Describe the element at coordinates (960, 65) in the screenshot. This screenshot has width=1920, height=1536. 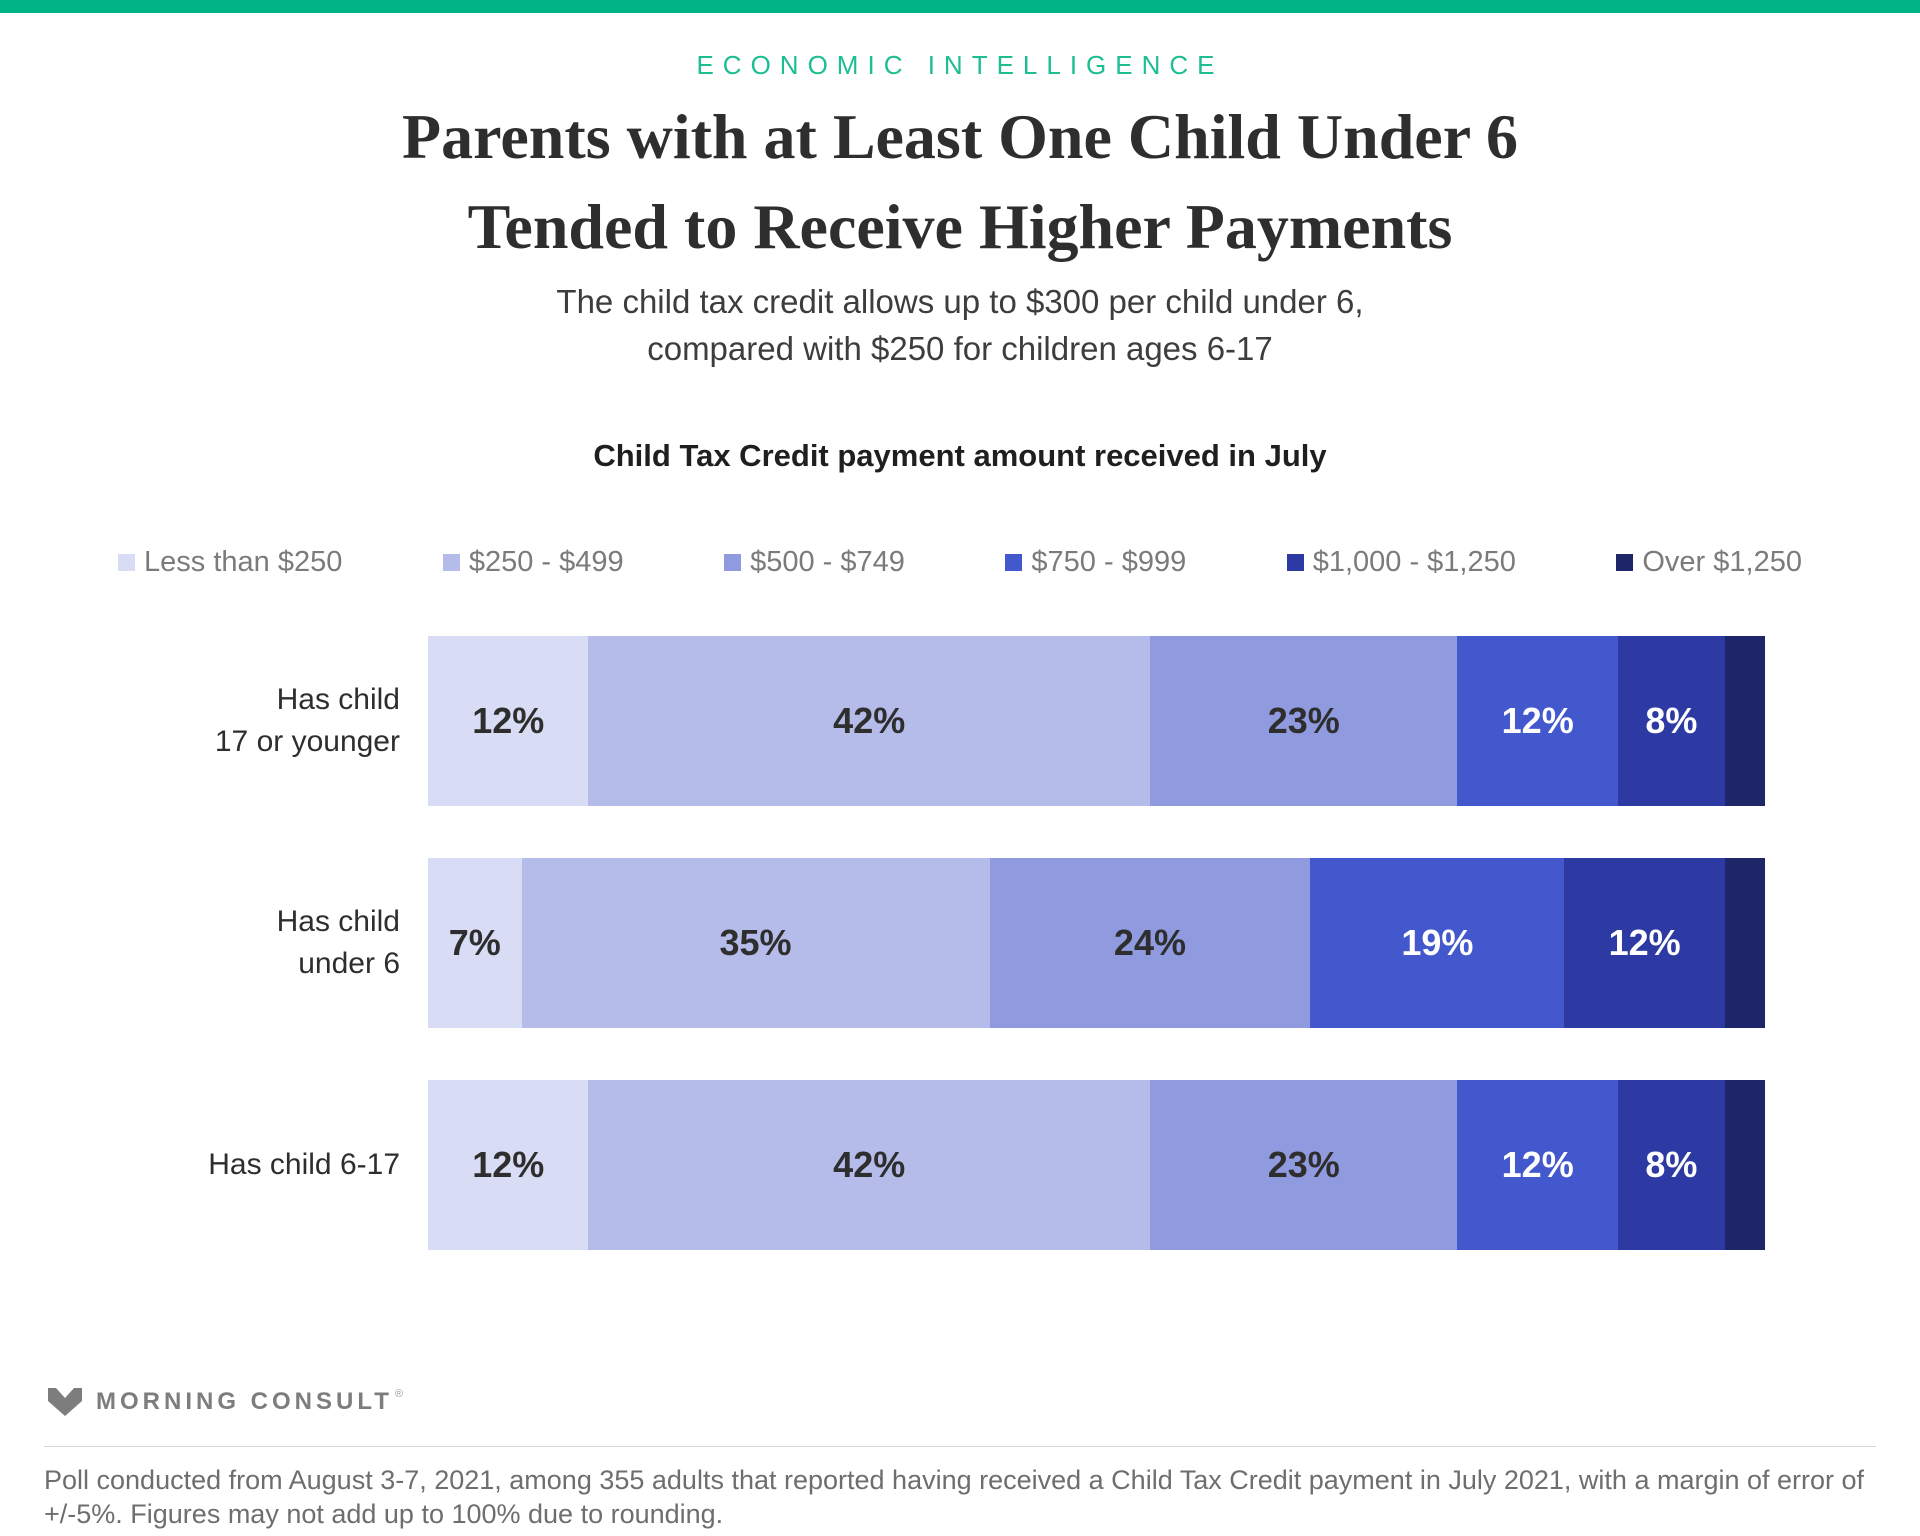
I see `kicker-label: ECONOMIC INTELLIGENCE` at that location.